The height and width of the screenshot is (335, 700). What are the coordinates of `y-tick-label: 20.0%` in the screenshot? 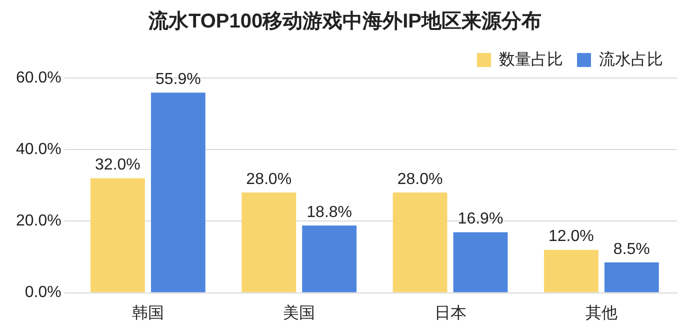 It's located at (39, 221).